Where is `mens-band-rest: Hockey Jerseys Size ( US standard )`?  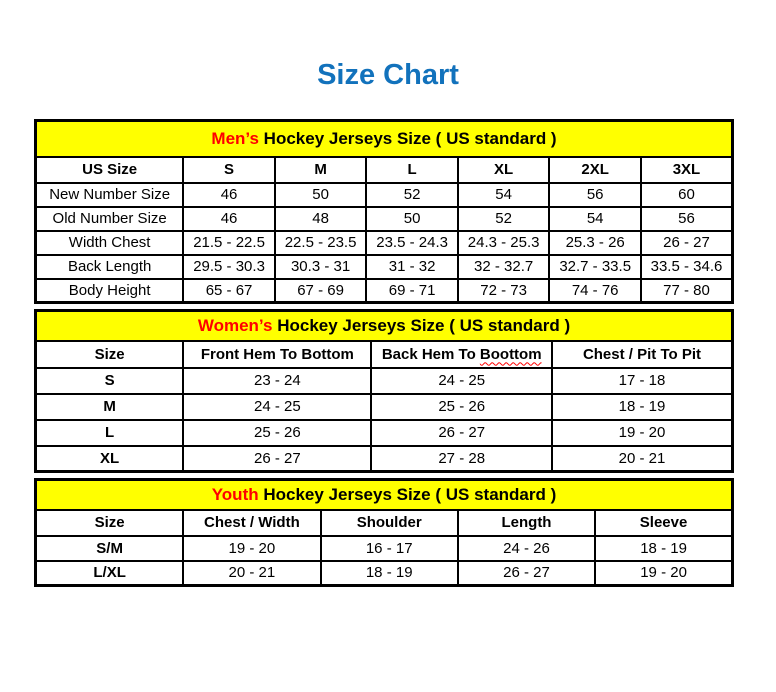 mens-band-rest: Hockey Jerseys Size ( US standard ) is located at coordinates (407, 138).